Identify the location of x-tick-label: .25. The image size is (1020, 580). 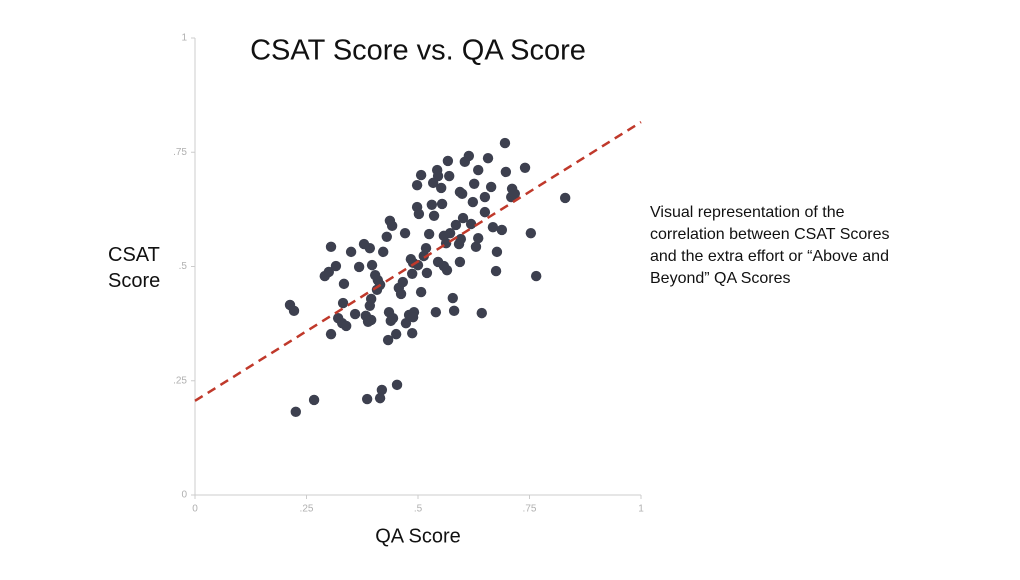
(307, 509).